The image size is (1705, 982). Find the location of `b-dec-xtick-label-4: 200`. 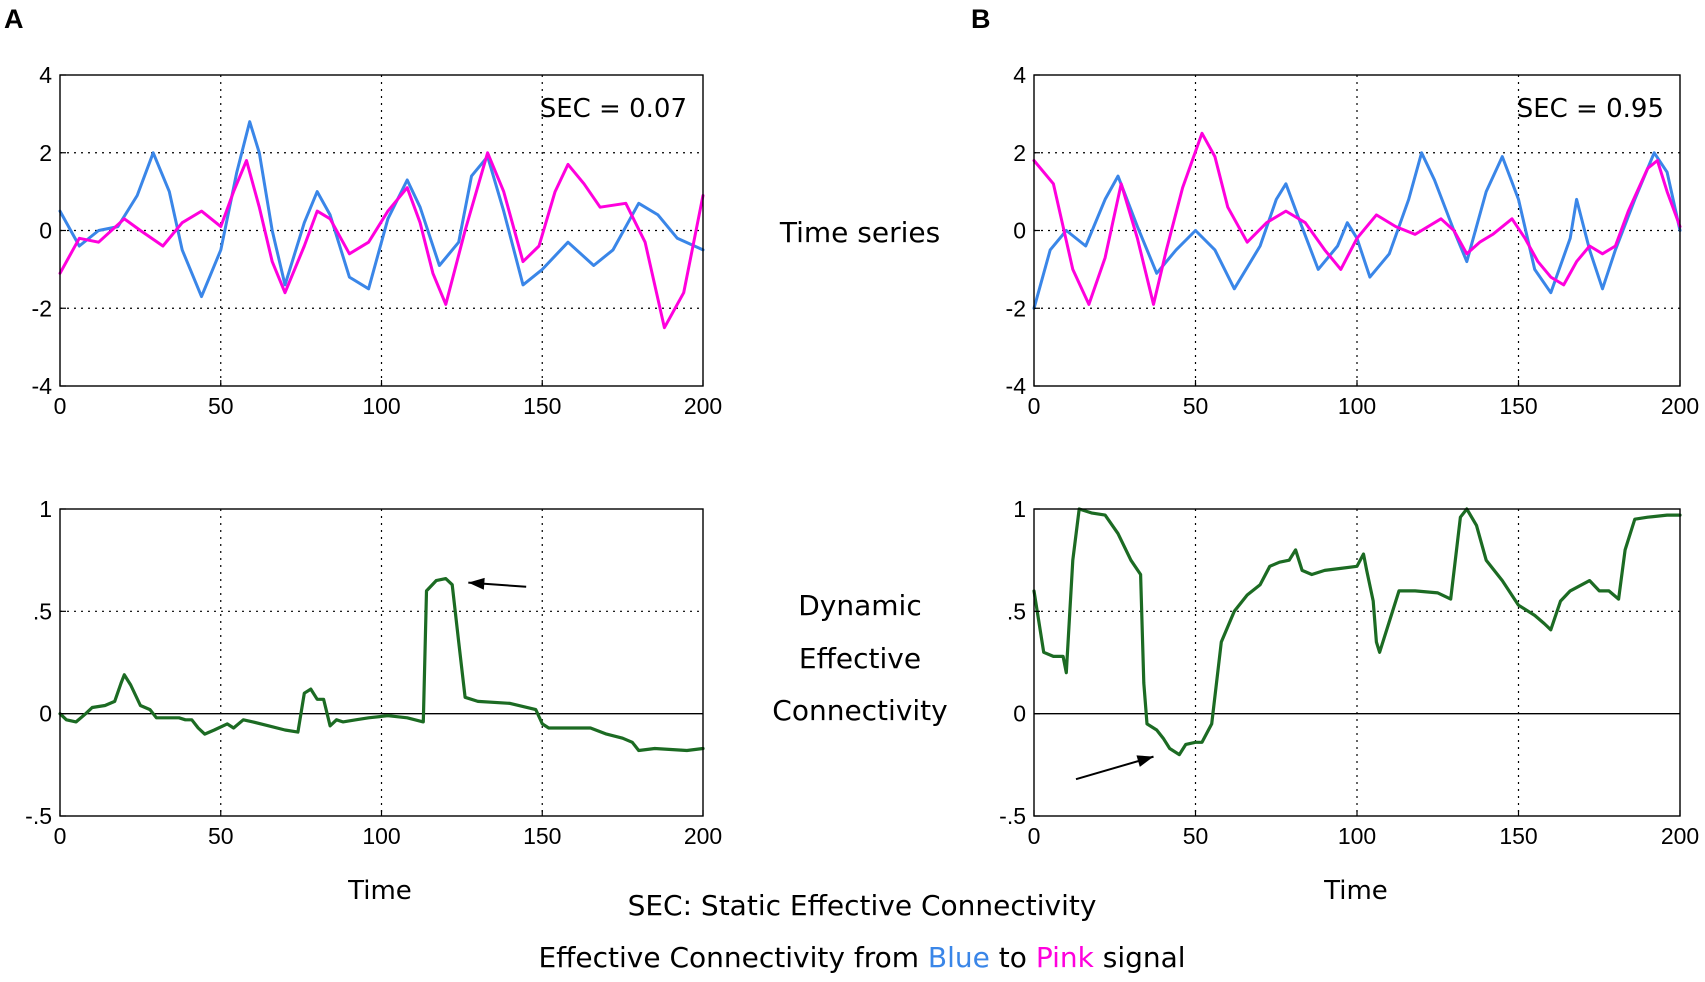

b-dec-xtick-label-4: 200 is located at coordinates (1680, 836).